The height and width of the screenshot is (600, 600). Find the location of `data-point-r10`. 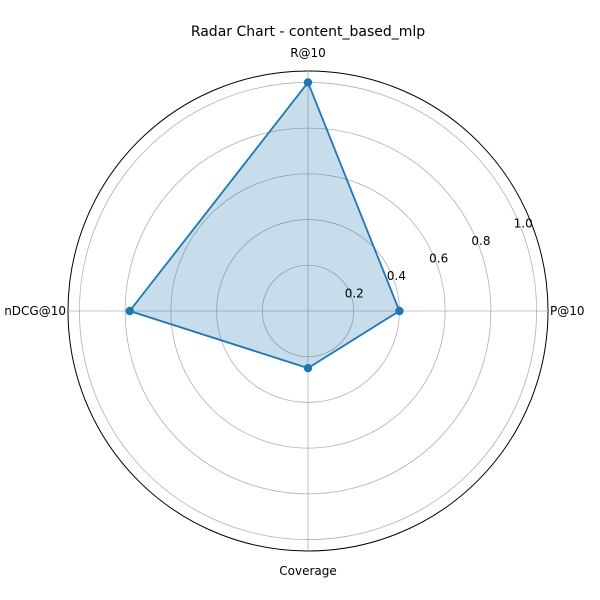

data-point-r10 is located at coordinates (308, 82).